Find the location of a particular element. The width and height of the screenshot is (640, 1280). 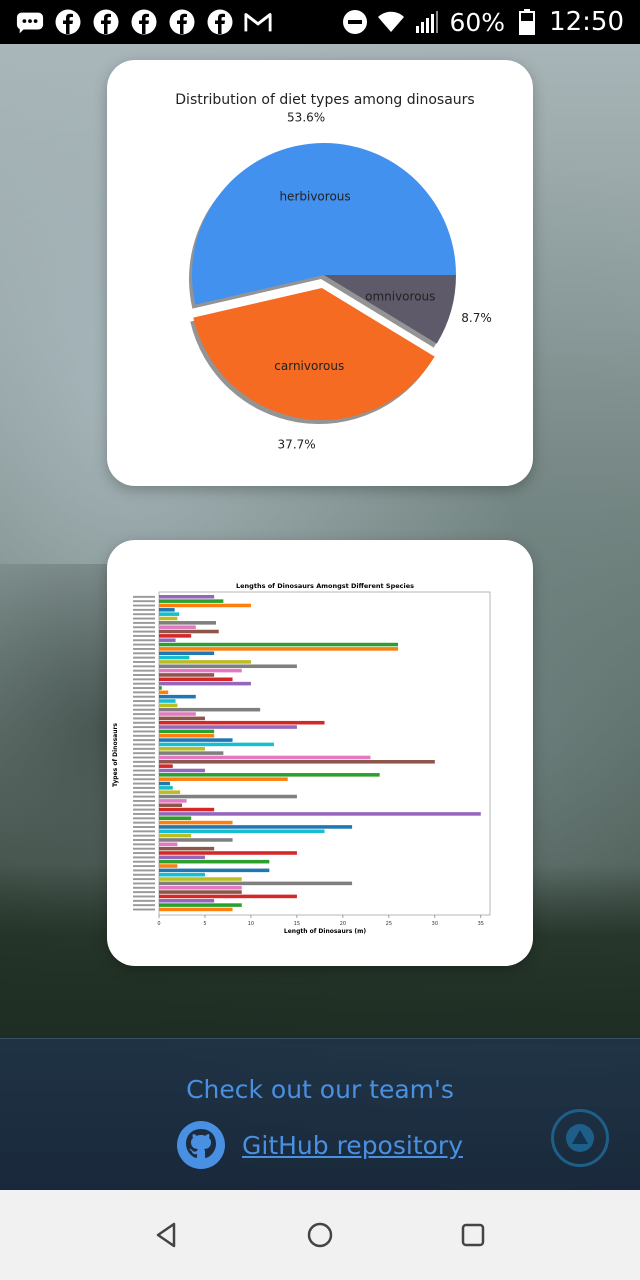

x-tick-label: 20 is located at coordinates (343, 924).